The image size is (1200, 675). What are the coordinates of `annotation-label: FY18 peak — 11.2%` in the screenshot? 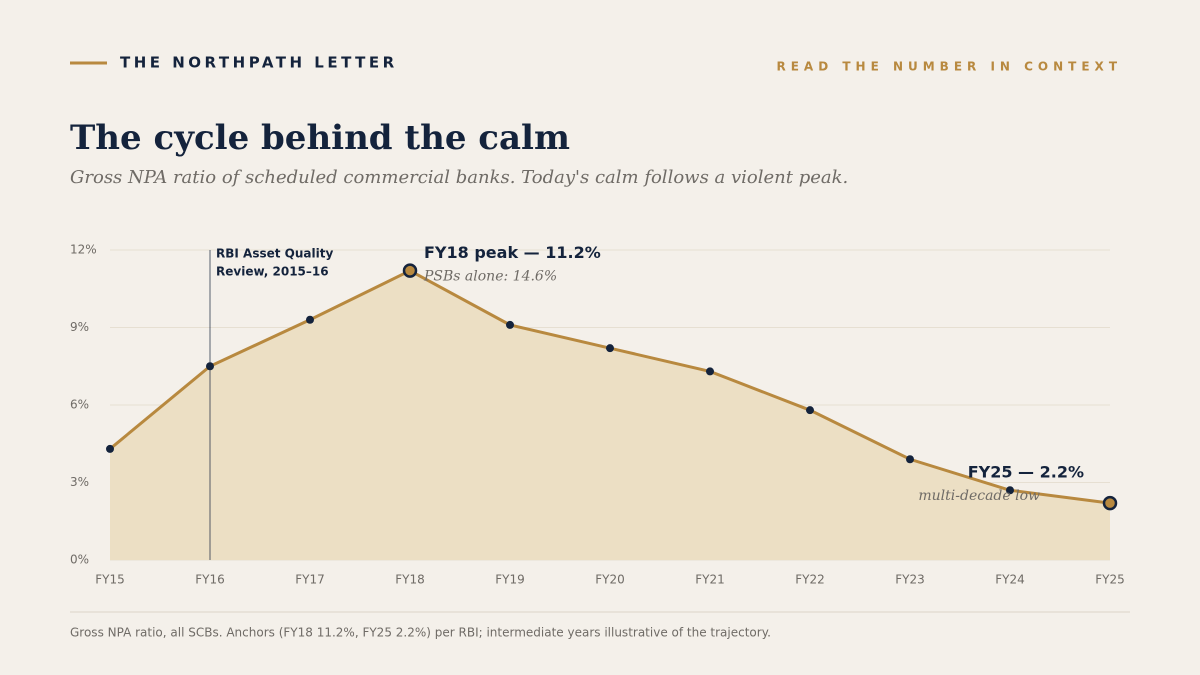 It's located at (512, 252).